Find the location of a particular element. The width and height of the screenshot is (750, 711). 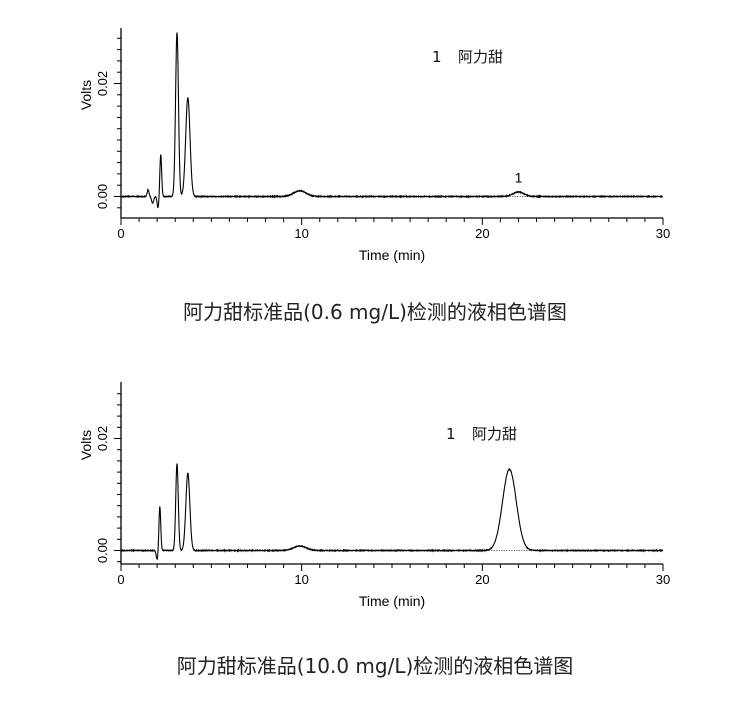

peak-label: 1 is located at coordinates (519, 178).